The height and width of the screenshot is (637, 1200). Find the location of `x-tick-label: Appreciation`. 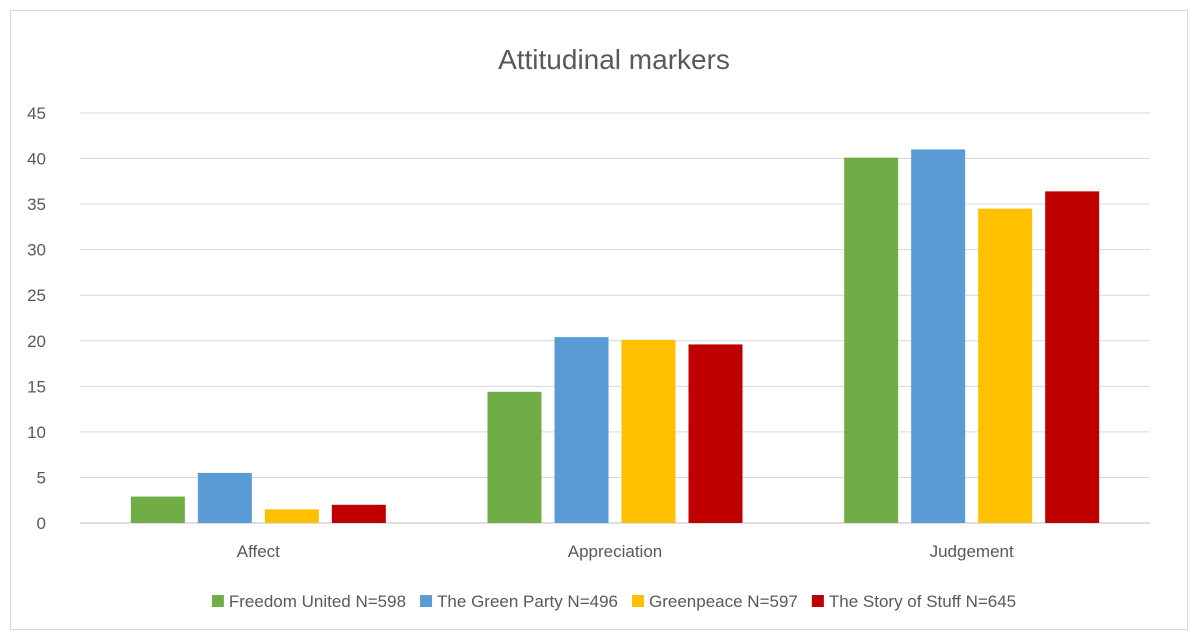

x-tick-label: Appreciation is located at coordinates (615, 551).